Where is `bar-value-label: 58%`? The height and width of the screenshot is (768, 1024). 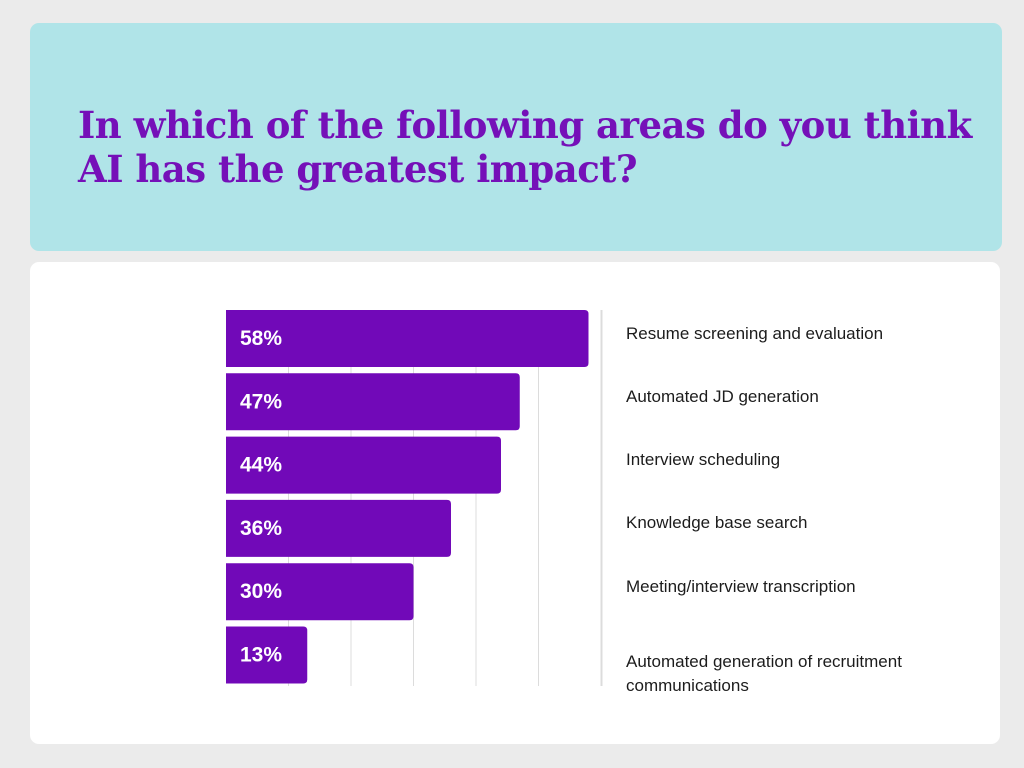
bar-value-label: 58% is located at coordinates (261, 338).